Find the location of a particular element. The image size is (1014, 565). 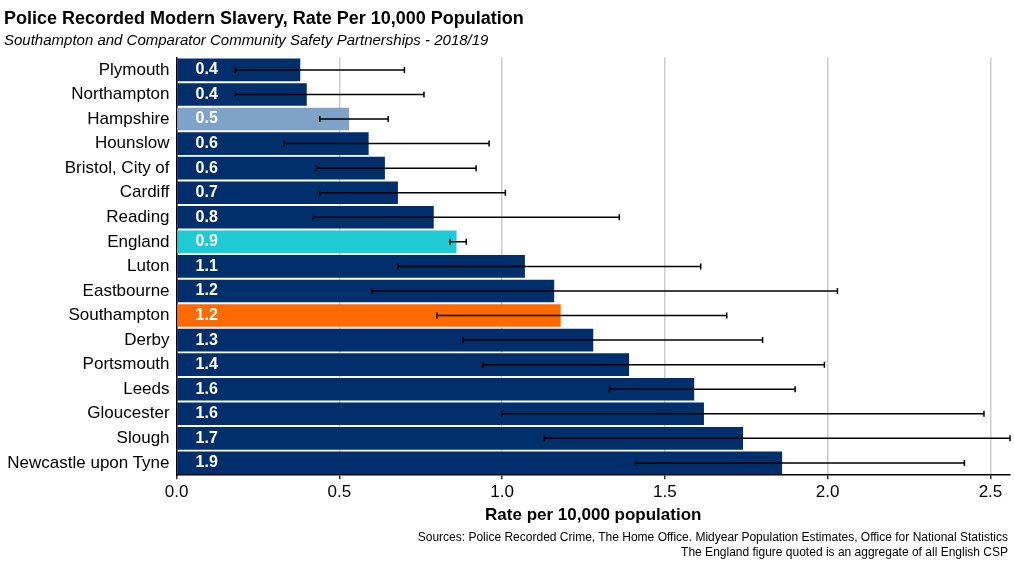

text: The England figure quoted is an aggregate of all English CSP is located at coordinates (844, 552).